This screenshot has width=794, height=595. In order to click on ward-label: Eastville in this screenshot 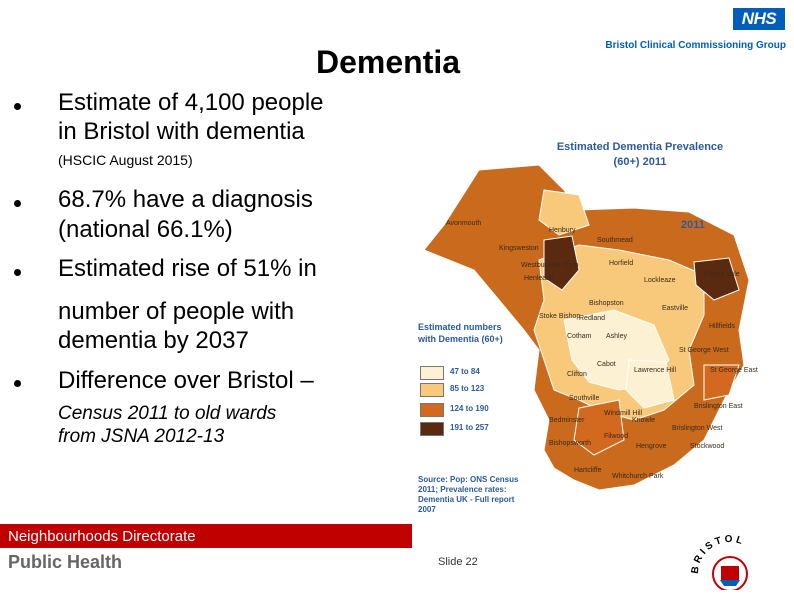, I will do `click(675, 308)`.